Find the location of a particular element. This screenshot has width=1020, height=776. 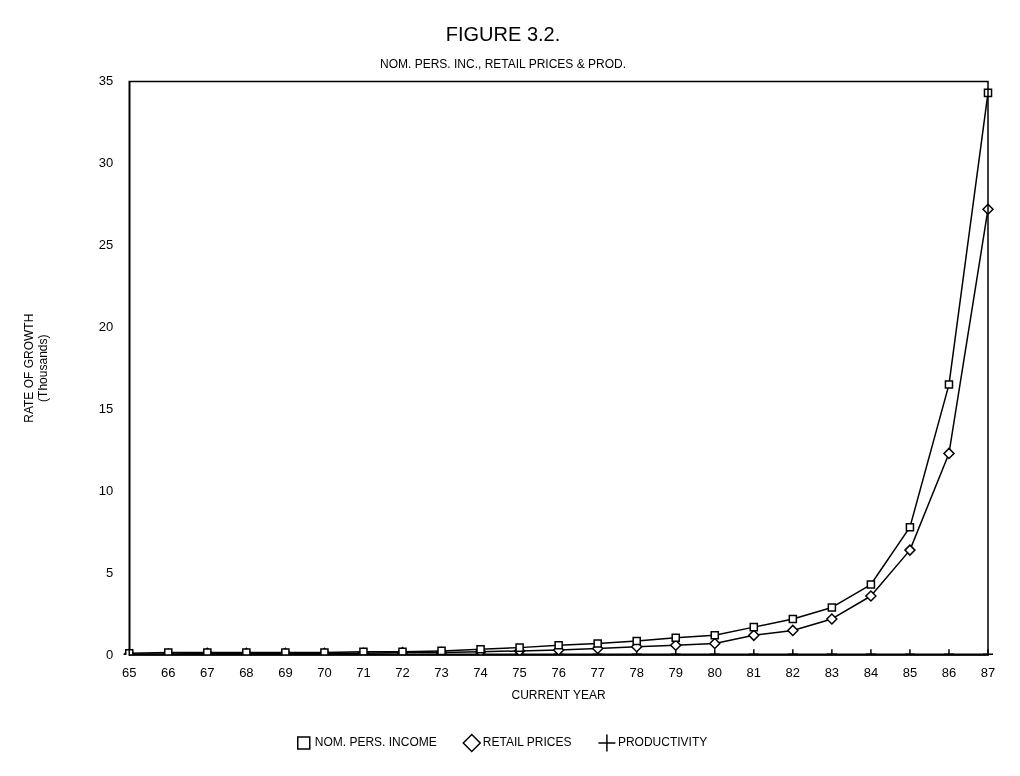

x-tick-label: 71 is located at coordinates (363, 673).